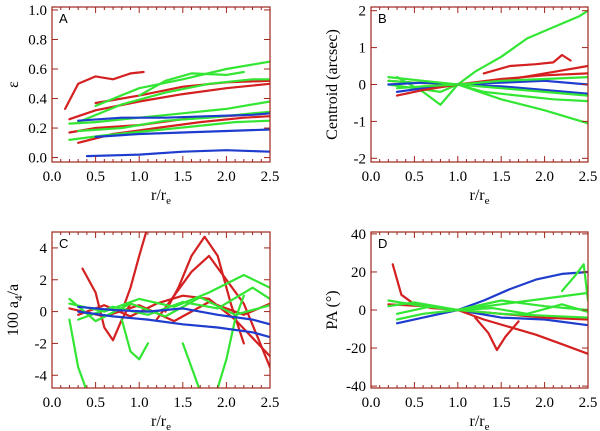 The image size is (600, 431). I want to click on y-axis-label: Centroid (arcsec), so click(332, 84).